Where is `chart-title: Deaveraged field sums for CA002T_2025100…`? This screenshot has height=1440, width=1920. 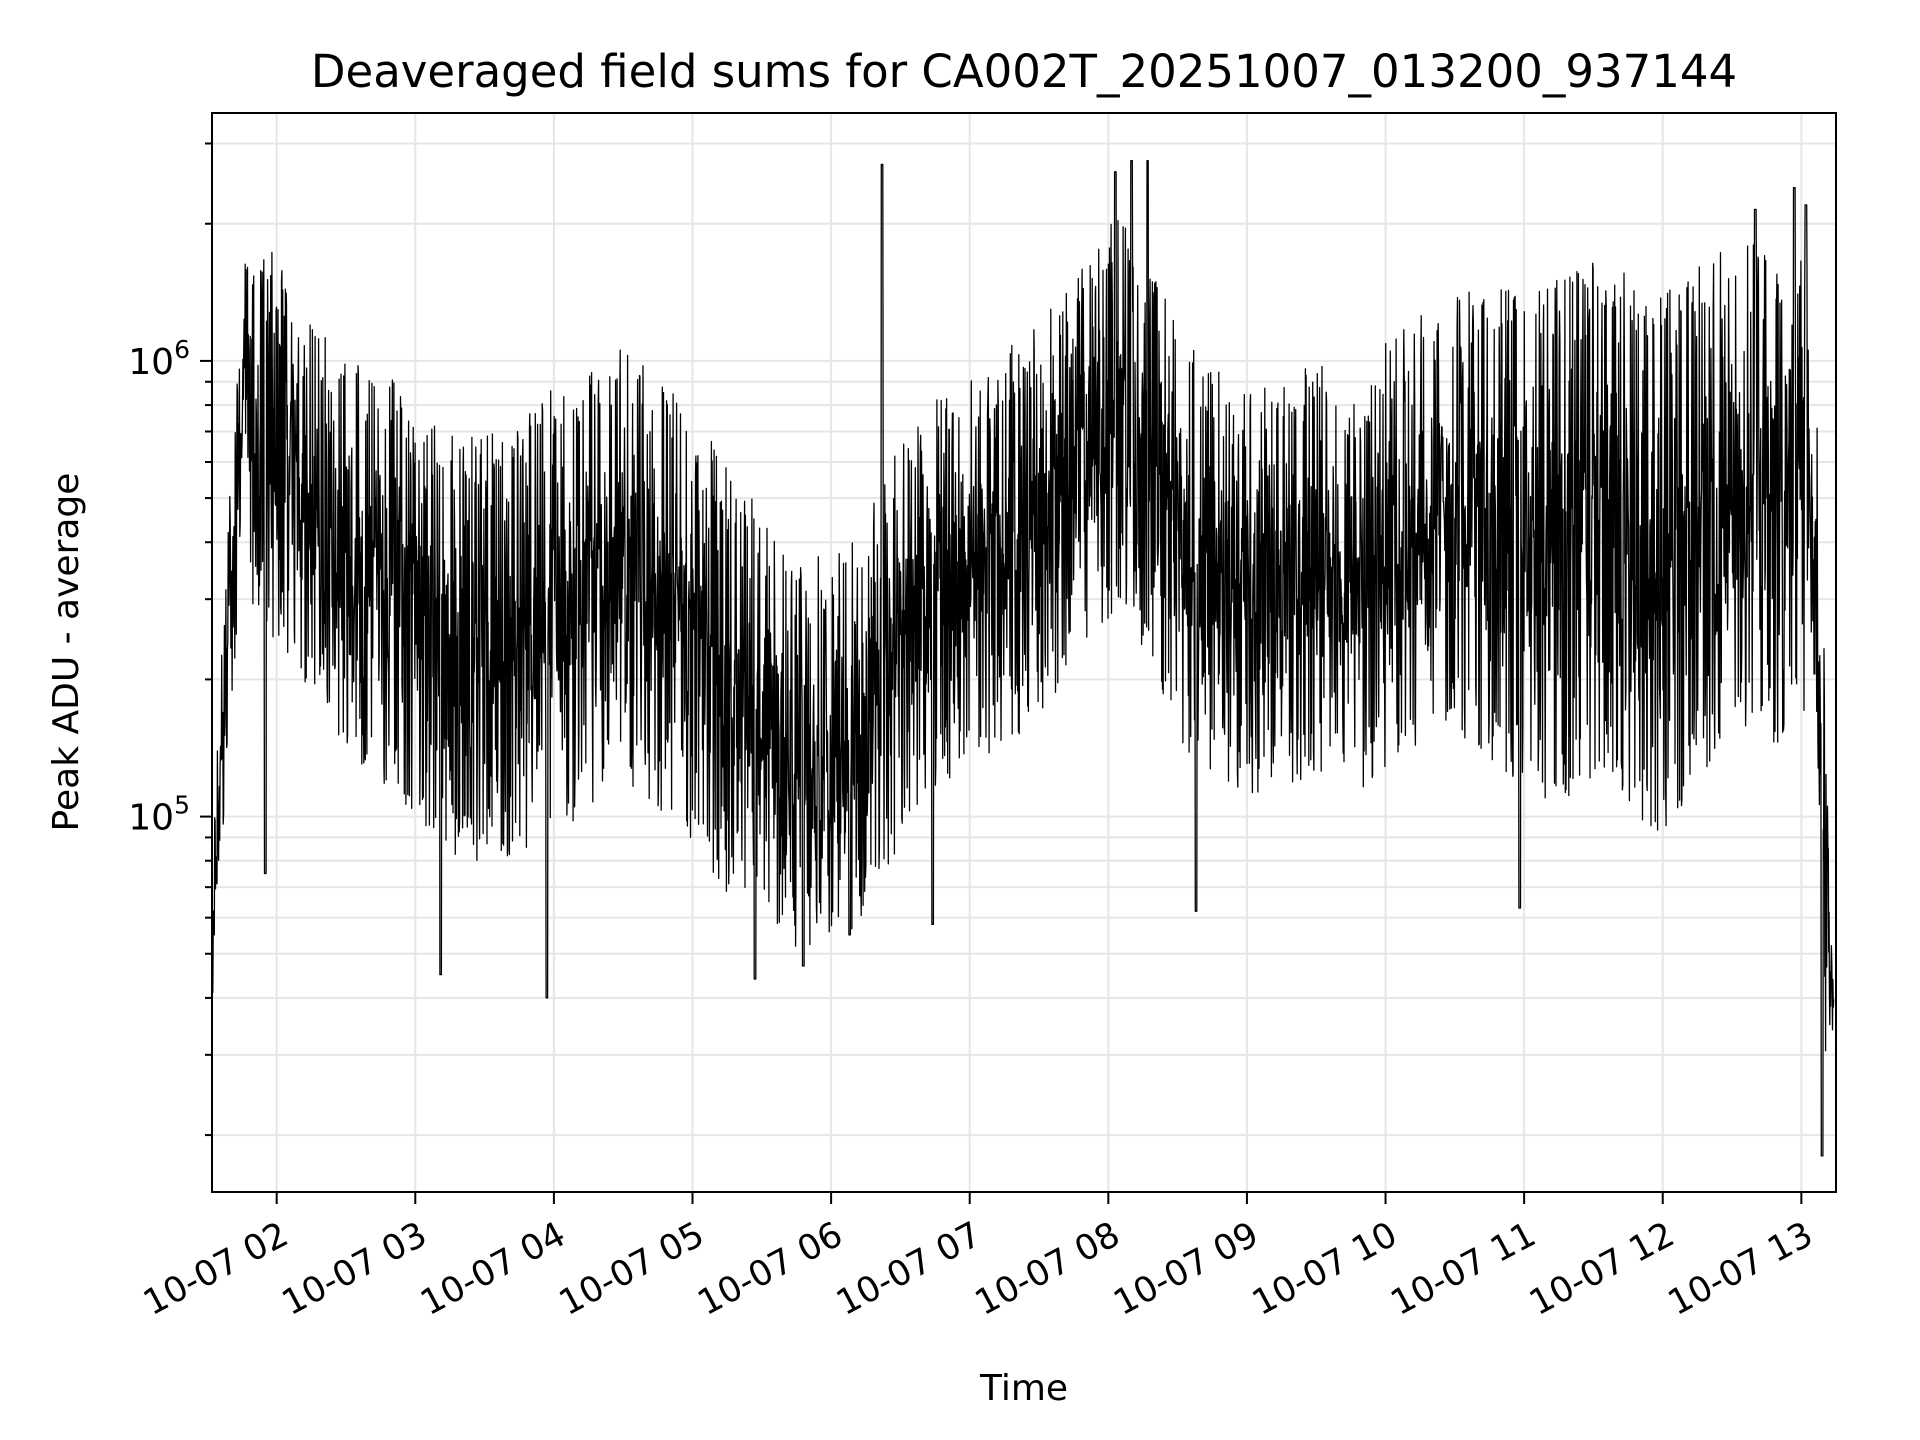 chart-title: Deaveraged field sums for CA002T_2025100… is located at coordinates (1024, 71).